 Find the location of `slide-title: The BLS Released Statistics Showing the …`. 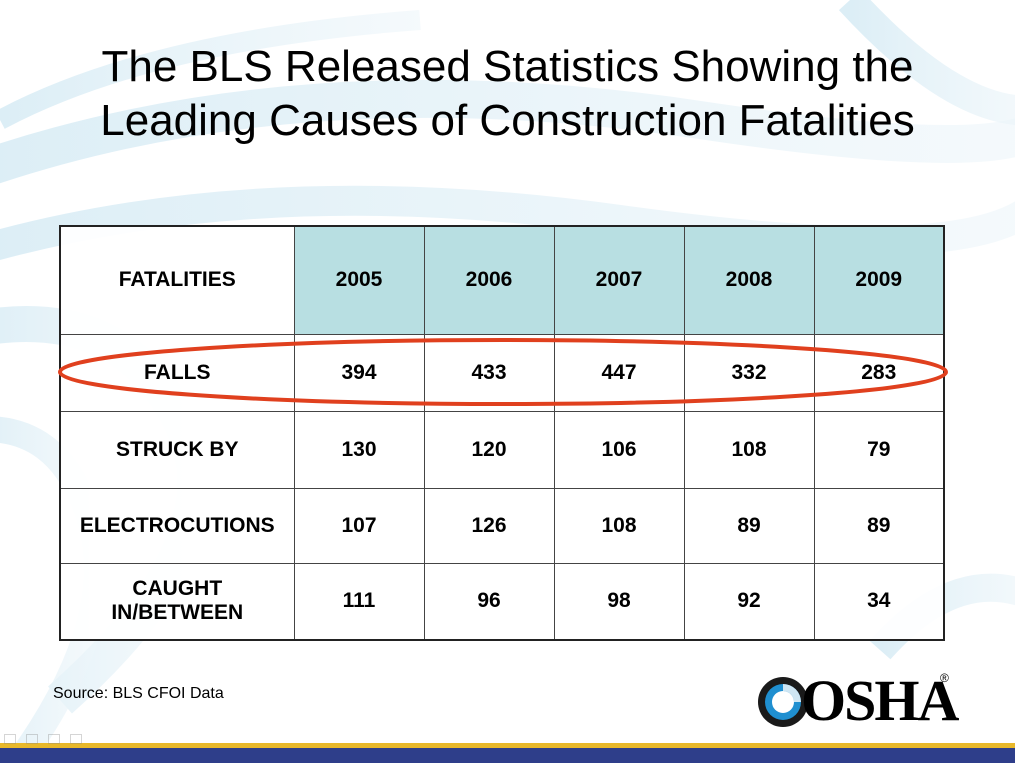

slide-title: The BLS Released Statistics Showing the … is located at coordinates (507, 94).